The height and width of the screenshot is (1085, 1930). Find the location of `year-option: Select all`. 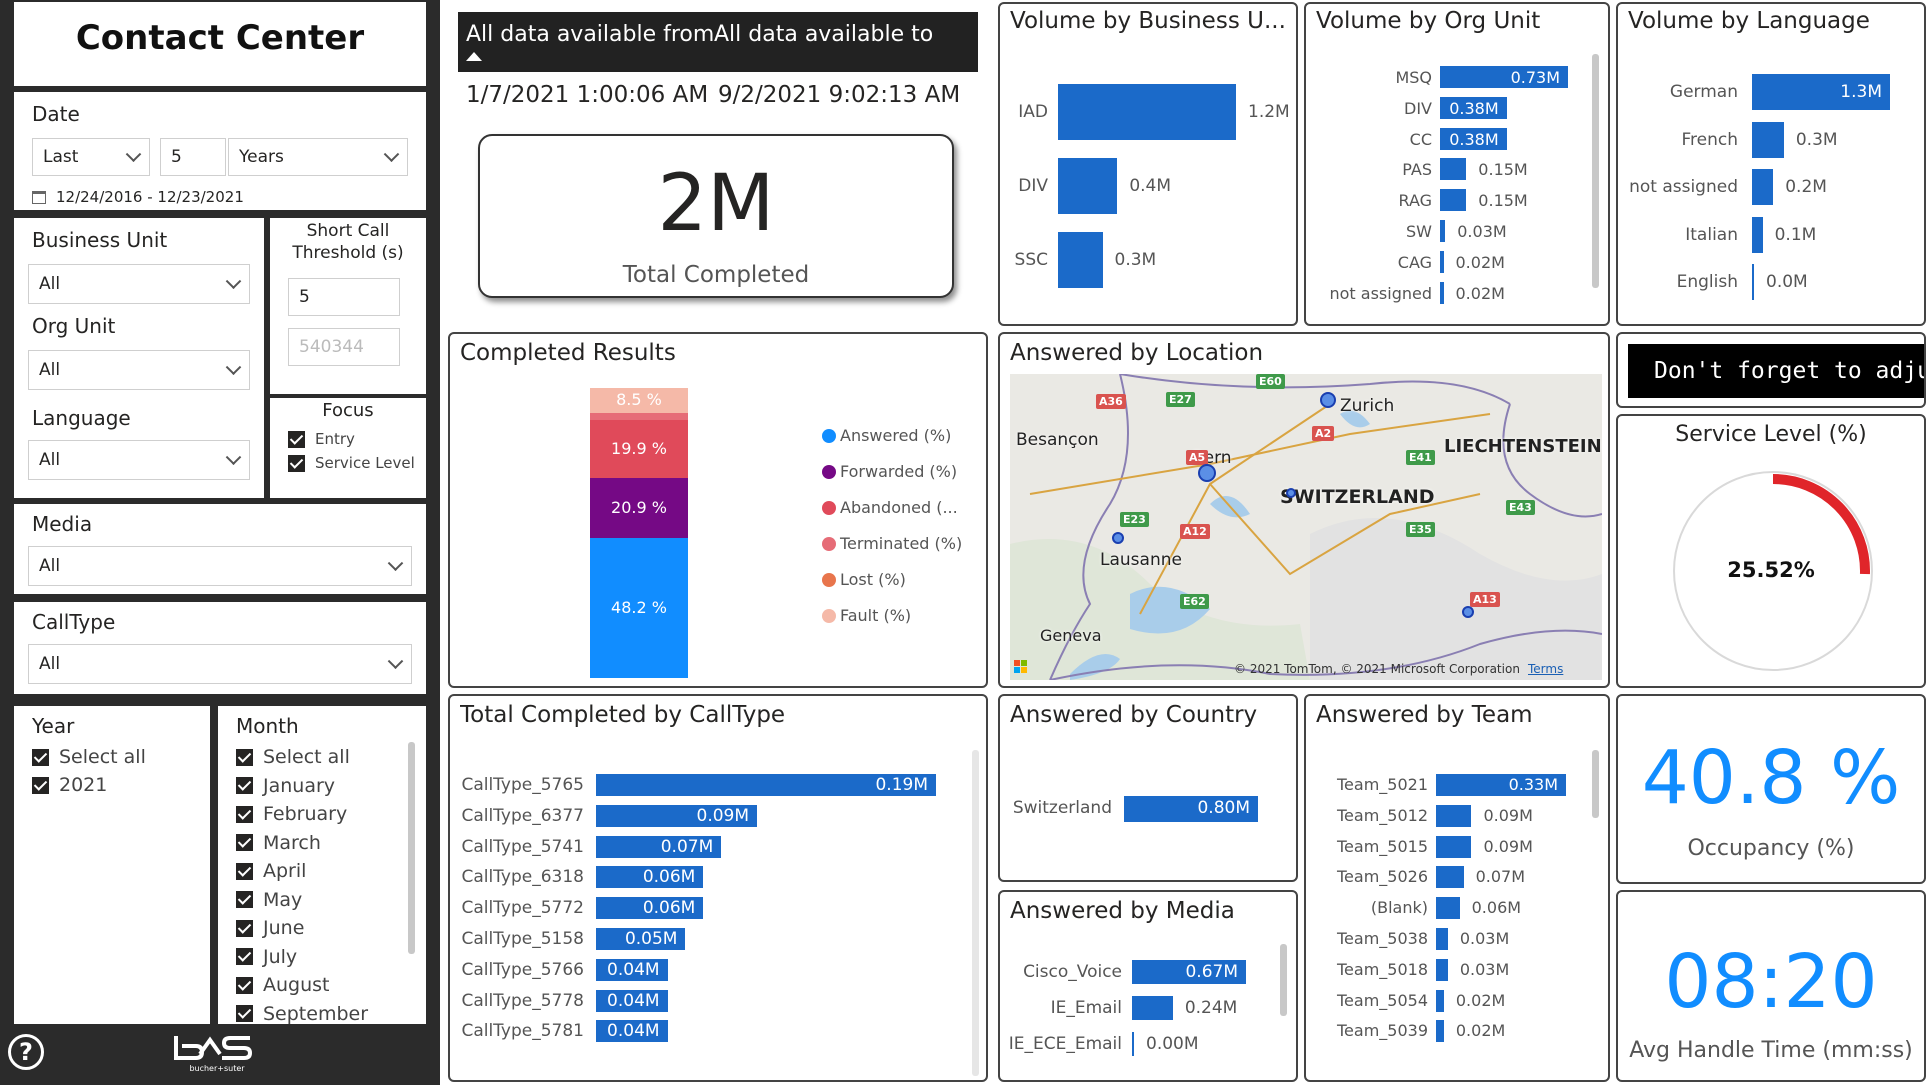

year-option: Select all is located at coordinates (89, 757).